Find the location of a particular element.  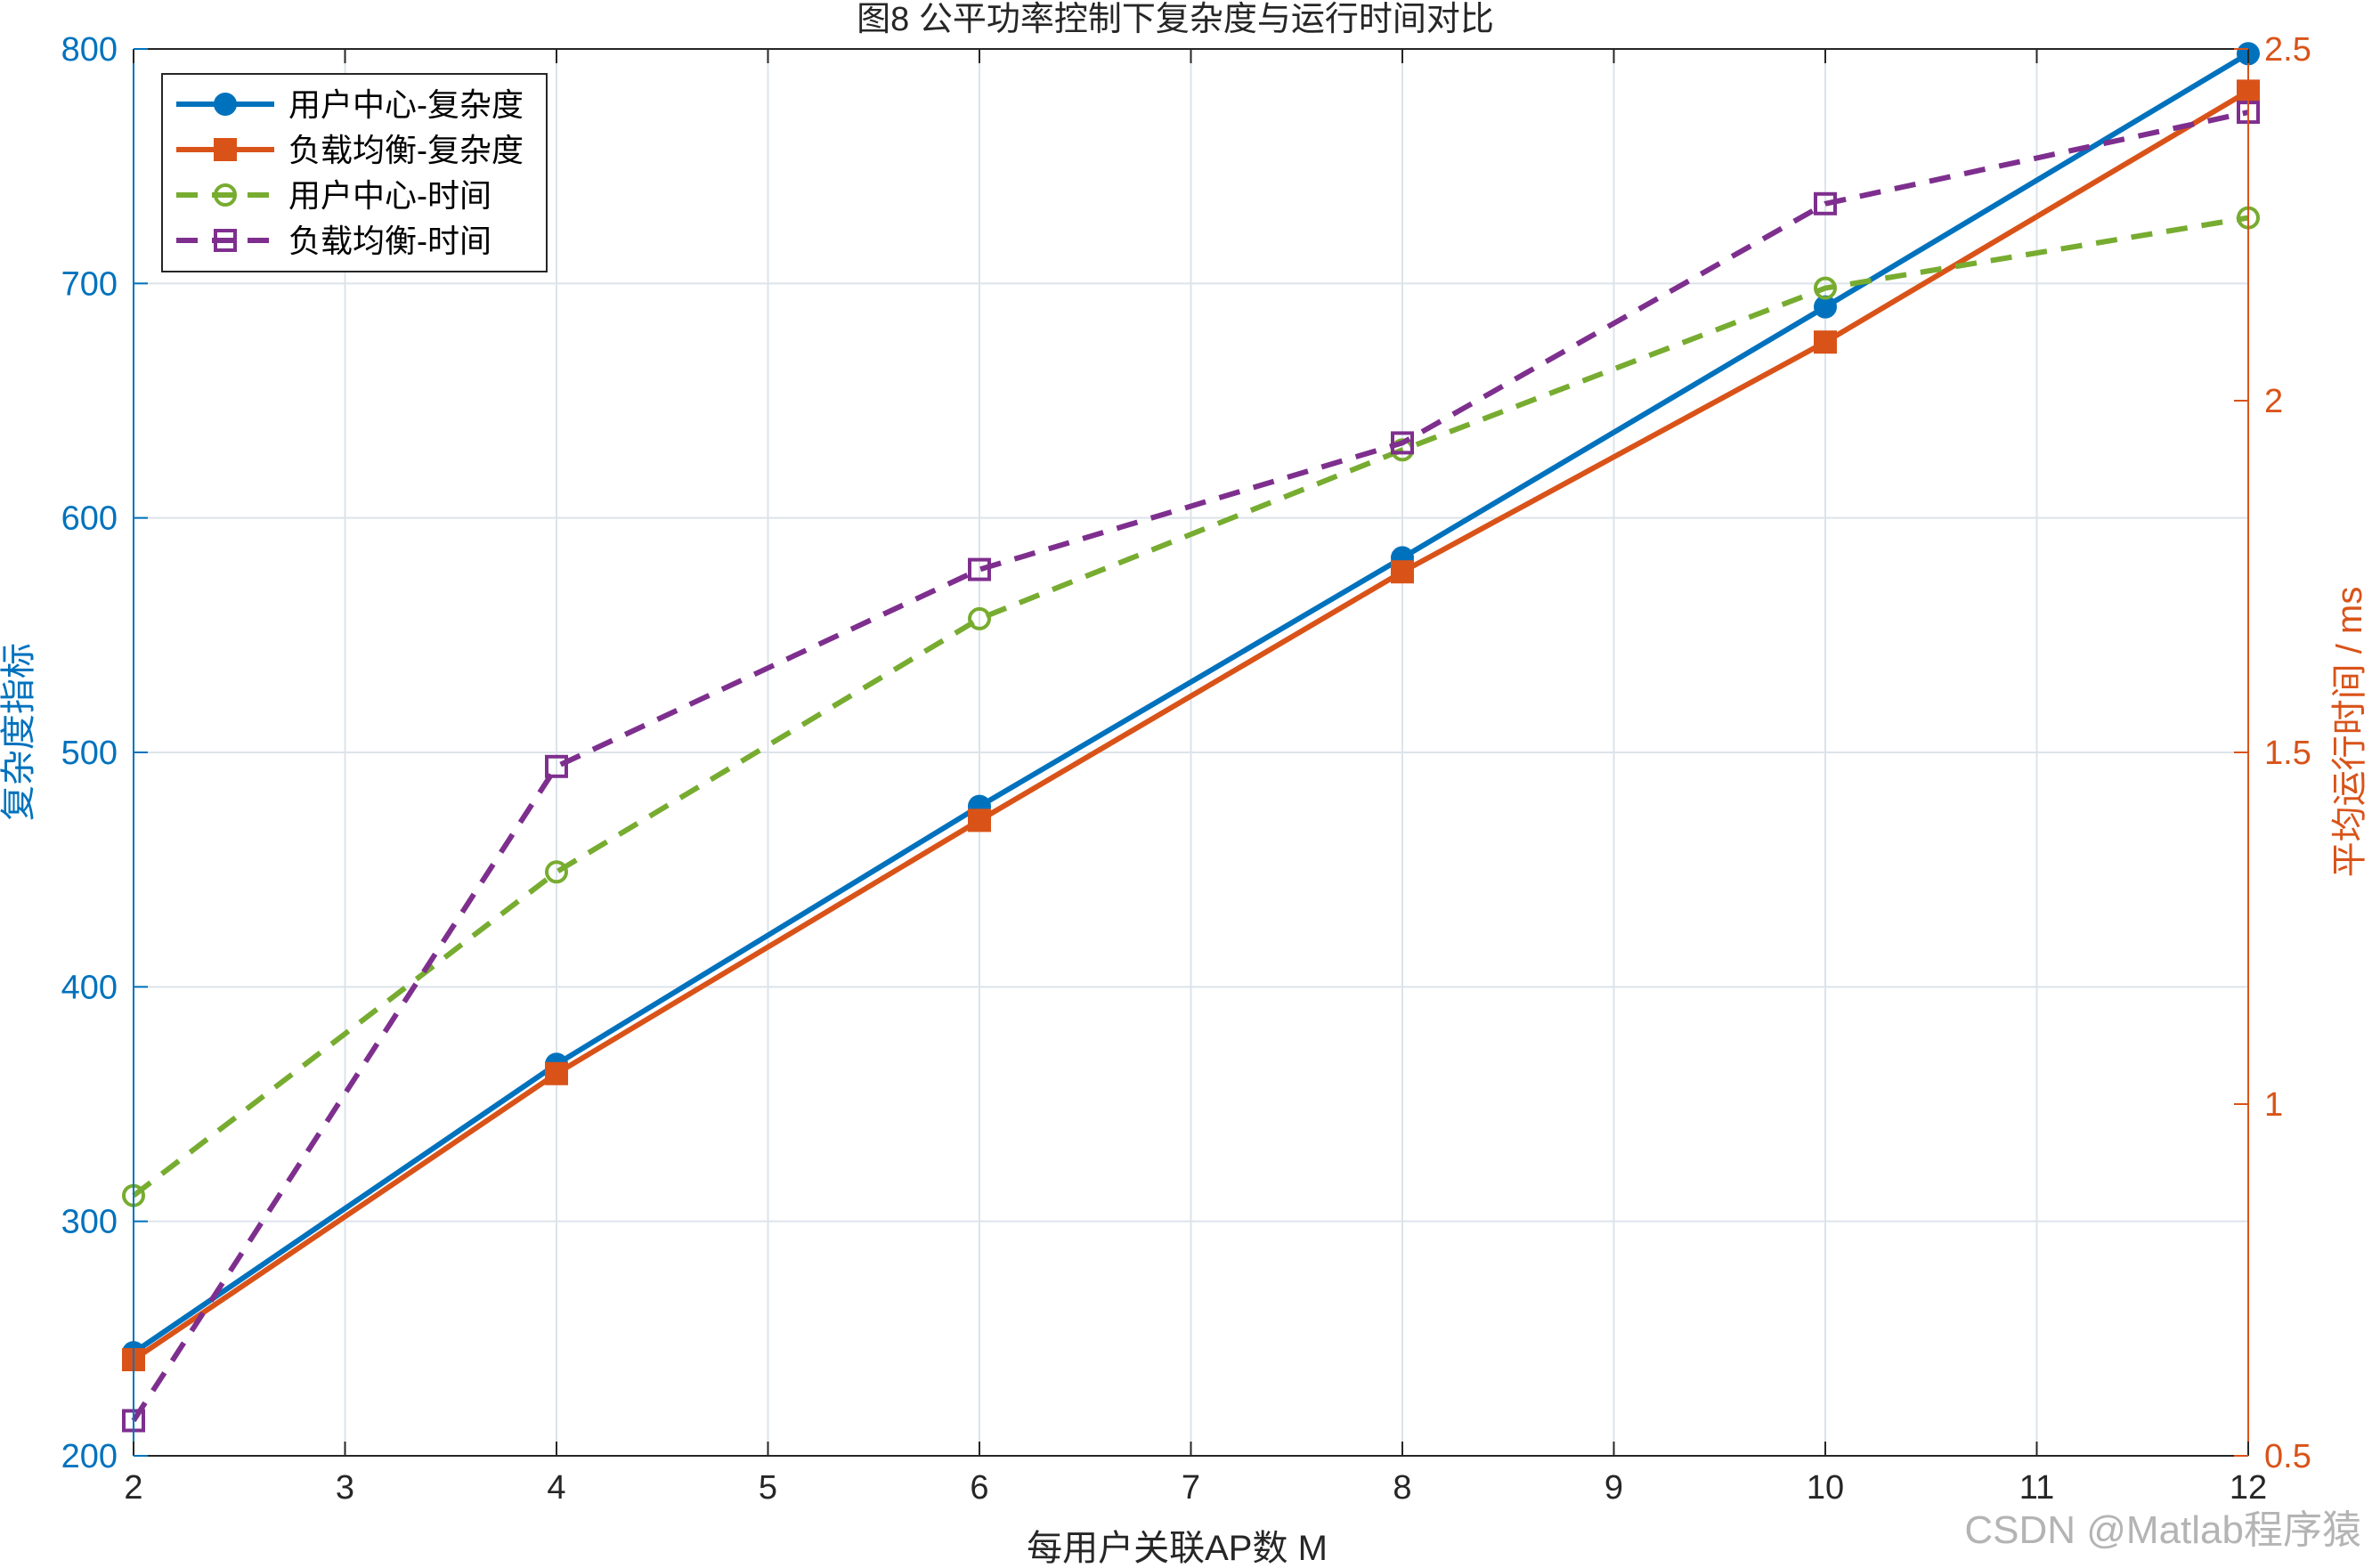

x-tick-label: 3 is located at coordinates (345, 1488).